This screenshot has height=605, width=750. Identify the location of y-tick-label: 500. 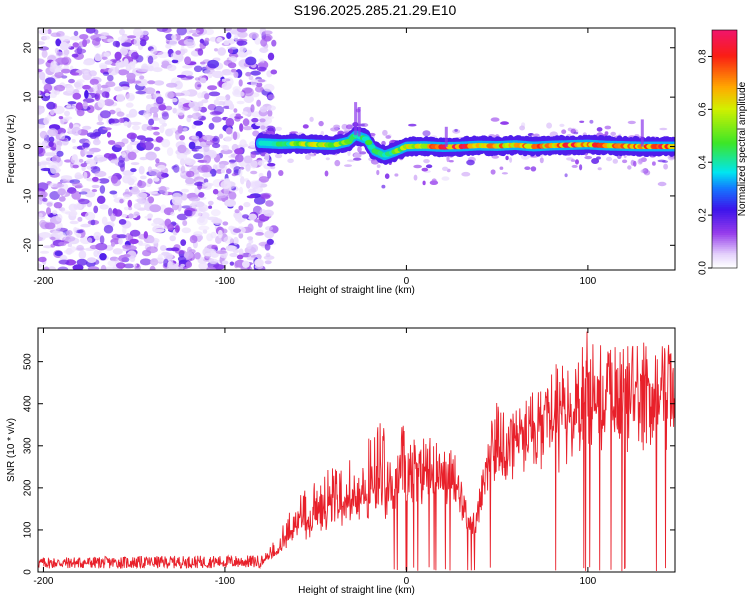
(28, 361).